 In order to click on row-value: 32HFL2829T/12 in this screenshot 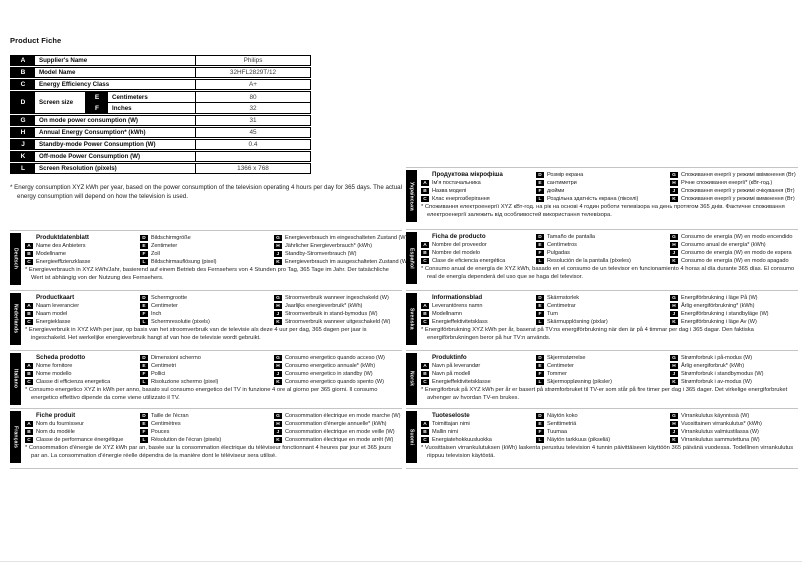, I will do `click(253, 72)`.